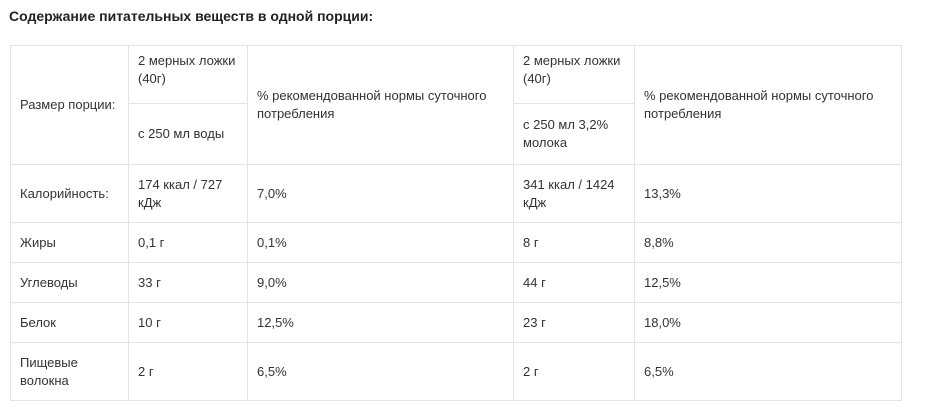 The image size is (927, 418). I want to click on water-with-cell: с 250 мл воды, so click(188, 134).